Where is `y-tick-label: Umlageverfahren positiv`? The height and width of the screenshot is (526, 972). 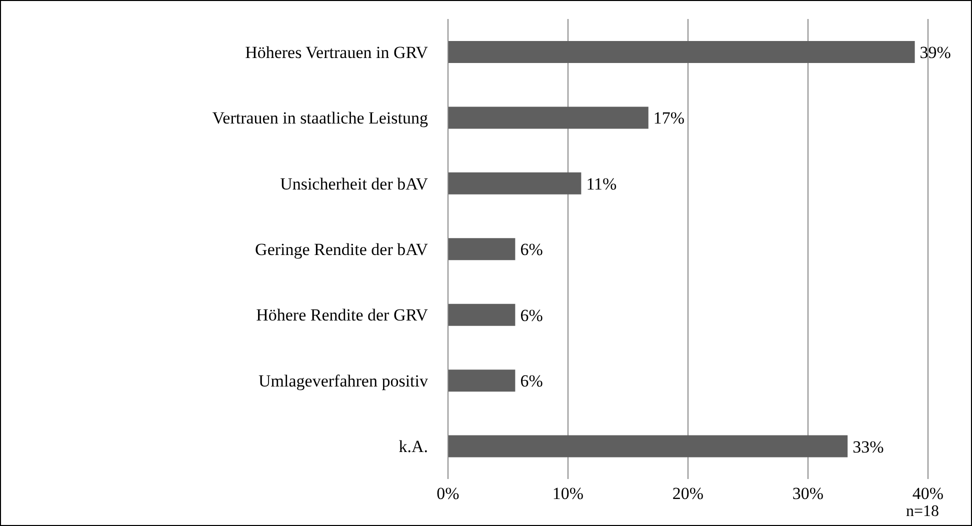
y-tick-label: Umlageverfahren positiv is located at coordinates (343, 380).